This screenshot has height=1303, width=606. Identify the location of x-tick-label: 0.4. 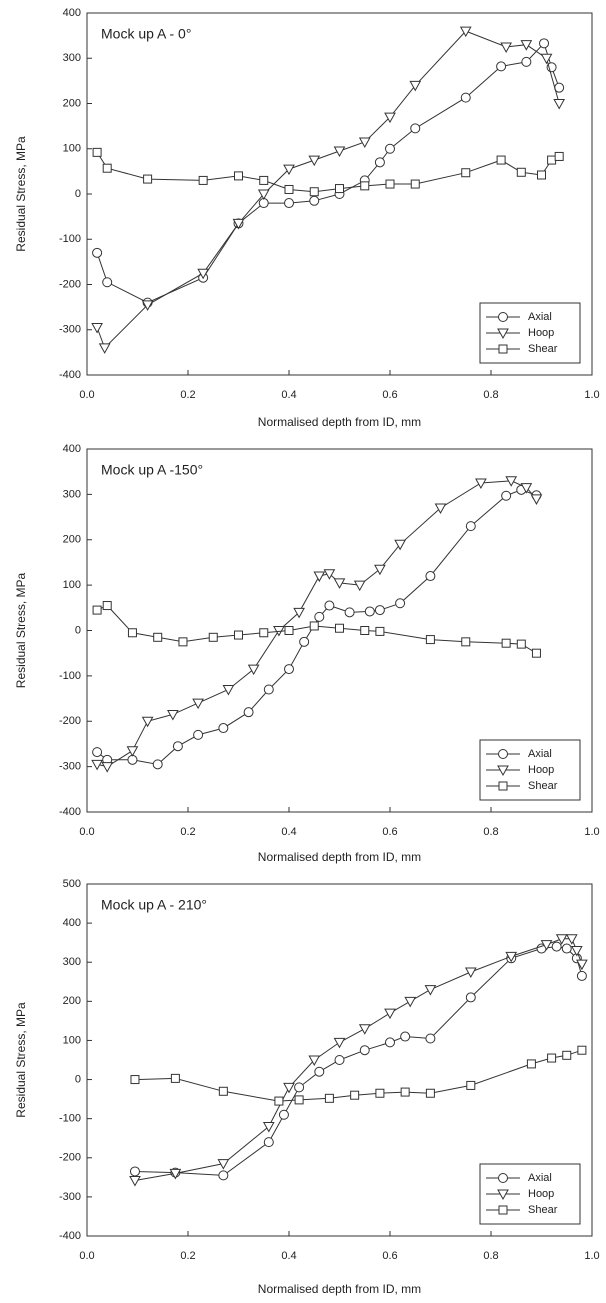
(288, 1256).